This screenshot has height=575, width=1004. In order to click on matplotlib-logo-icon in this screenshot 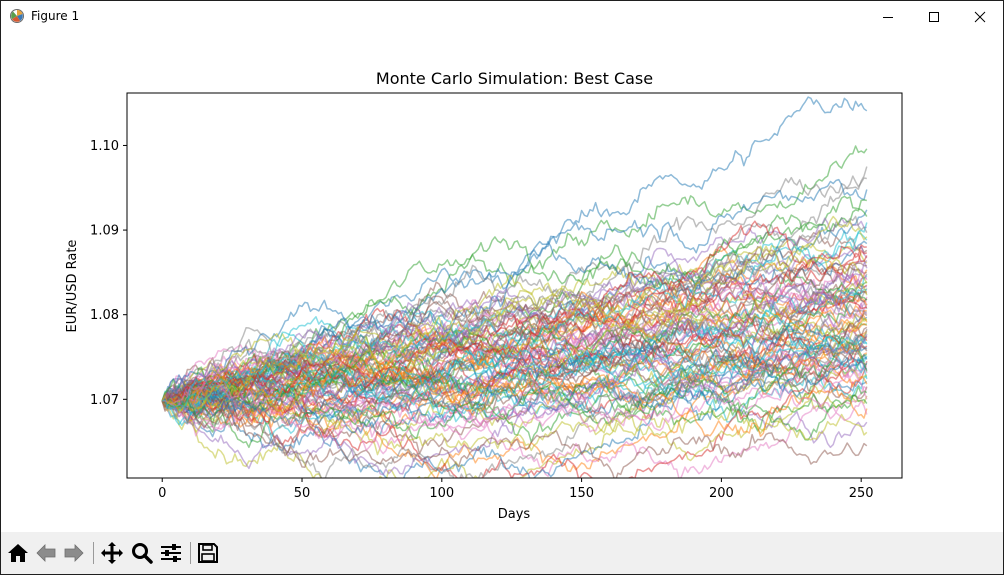, I will do `click(17, 16)`.